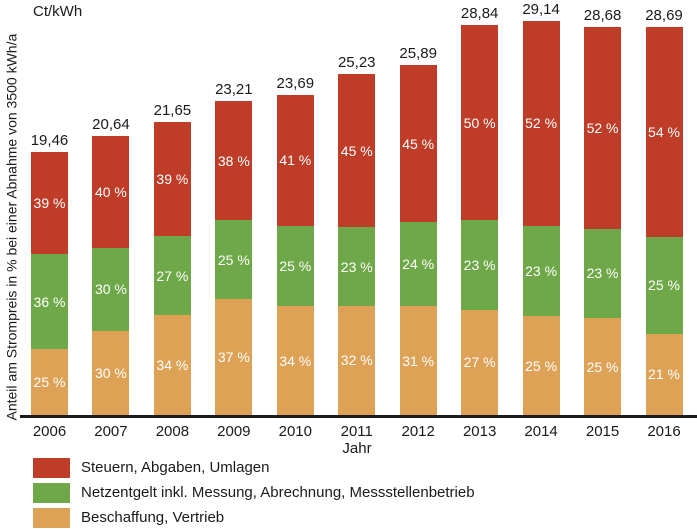  I want to click on bar-segment-2013-series-2: 27 %, so click(480, 362).